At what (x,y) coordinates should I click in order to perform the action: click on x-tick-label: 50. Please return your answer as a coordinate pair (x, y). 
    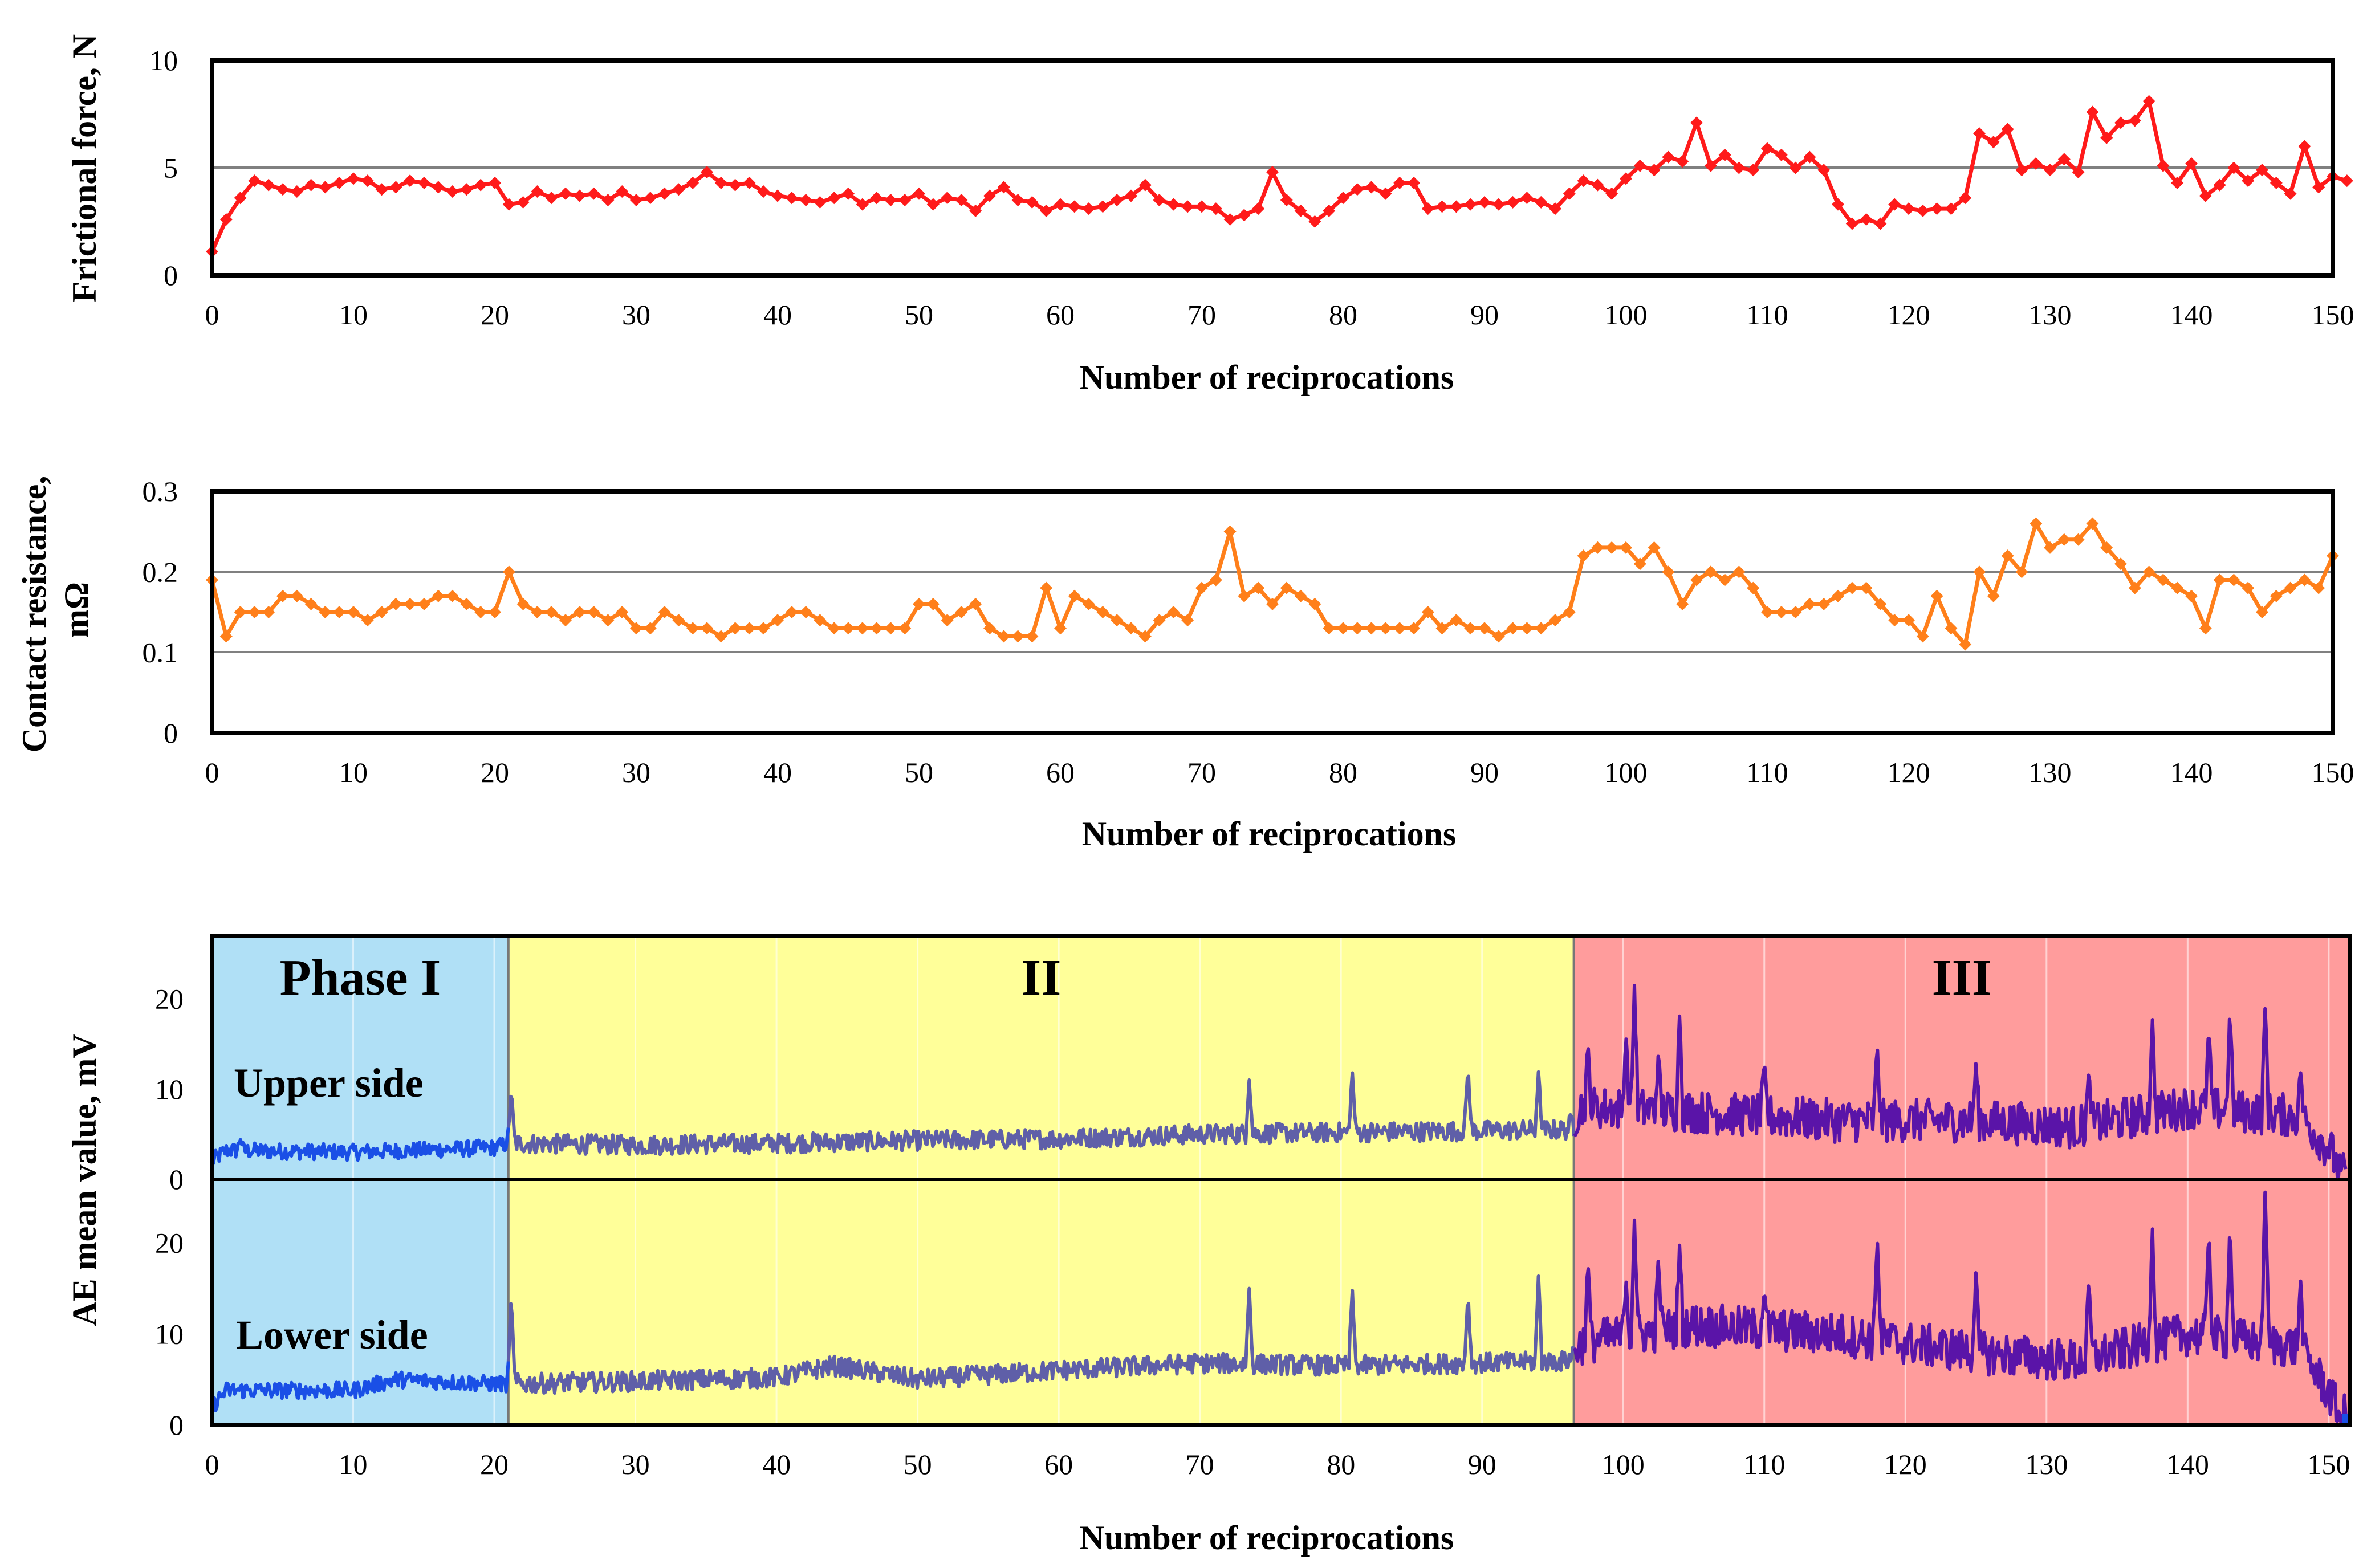
    Looking at the image, I should click on (919, 315).